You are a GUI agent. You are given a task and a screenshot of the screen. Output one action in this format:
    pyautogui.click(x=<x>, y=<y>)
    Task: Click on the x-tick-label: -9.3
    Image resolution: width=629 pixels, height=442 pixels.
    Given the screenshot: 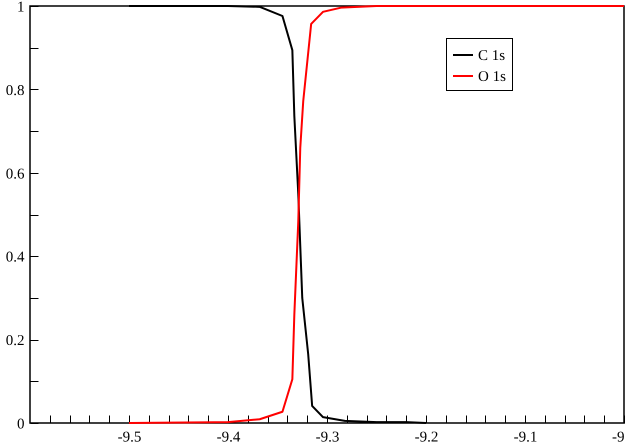 What is the action you would take?
    pyautogui.click(x=328, y=436)
    